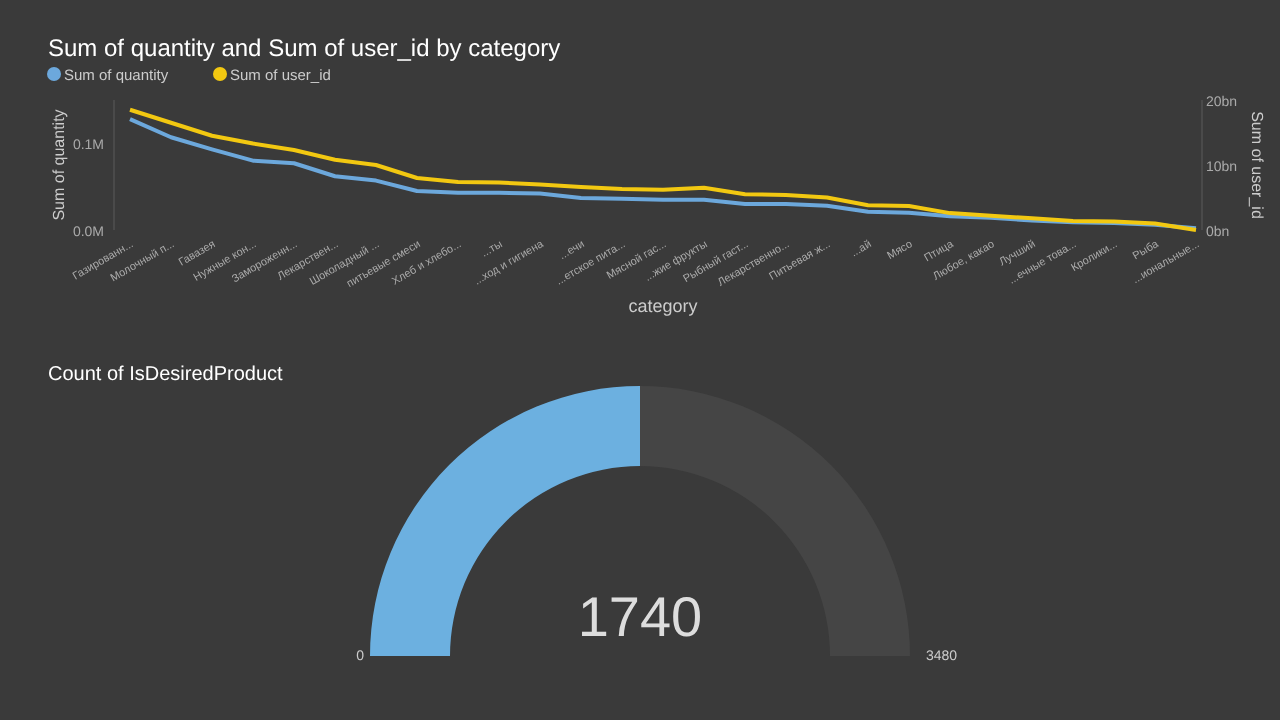 This screenshot has height=720, width=1280. What do you see at coordinates (165, 375) in the screenshot?
I see `text: Count of IsDesiredProduct` at bounding box center [165, 375].